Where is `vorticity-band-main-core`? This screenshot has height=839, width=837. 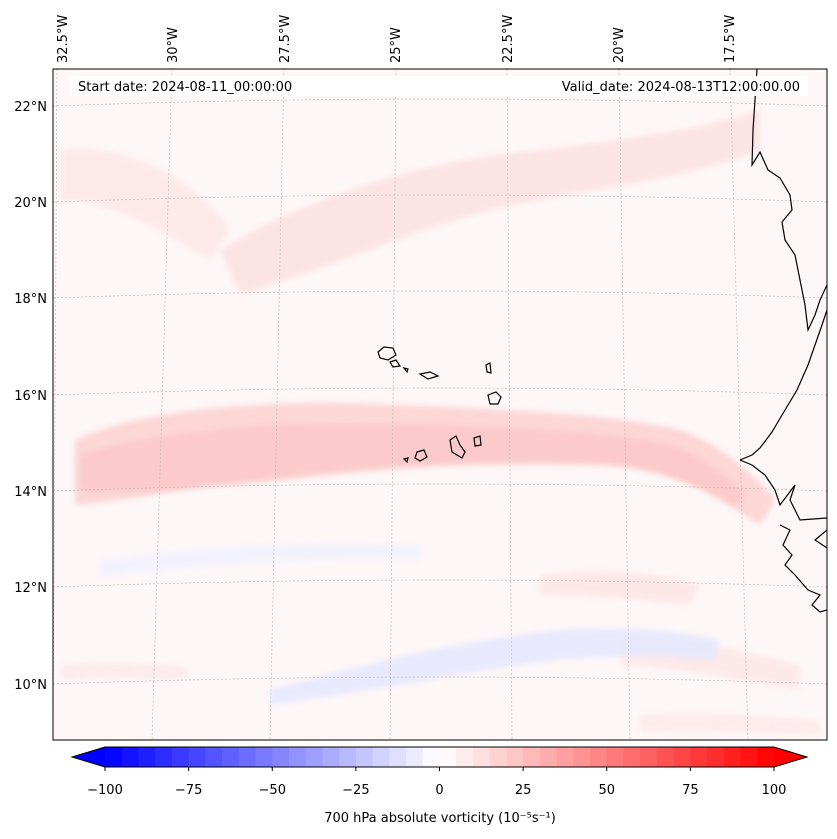
vorticity-band-main-core is located at coordinates (412, 464).